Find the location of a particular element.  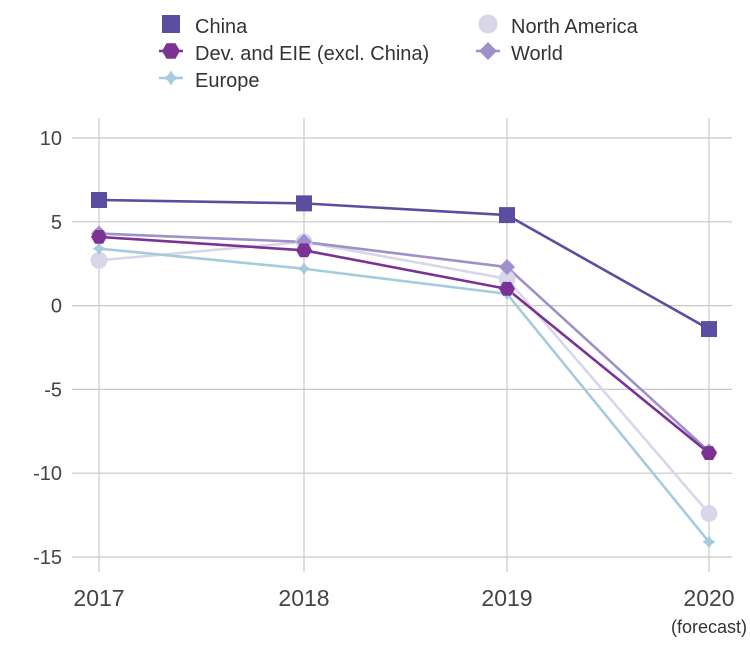

x-tick-label: 2019 is located at coordinates (506, 598).